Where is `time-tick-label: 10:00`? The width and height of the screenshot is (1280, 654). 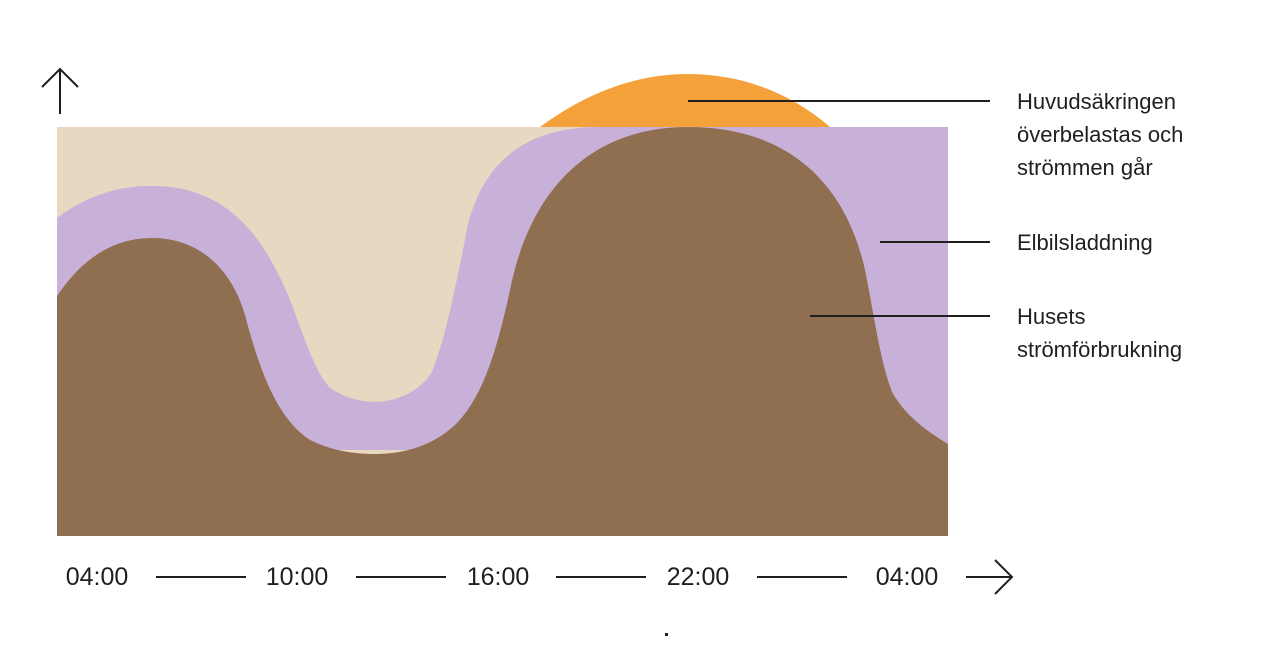
time-tick-label: 10:00 is located at coordinates (297, 577).